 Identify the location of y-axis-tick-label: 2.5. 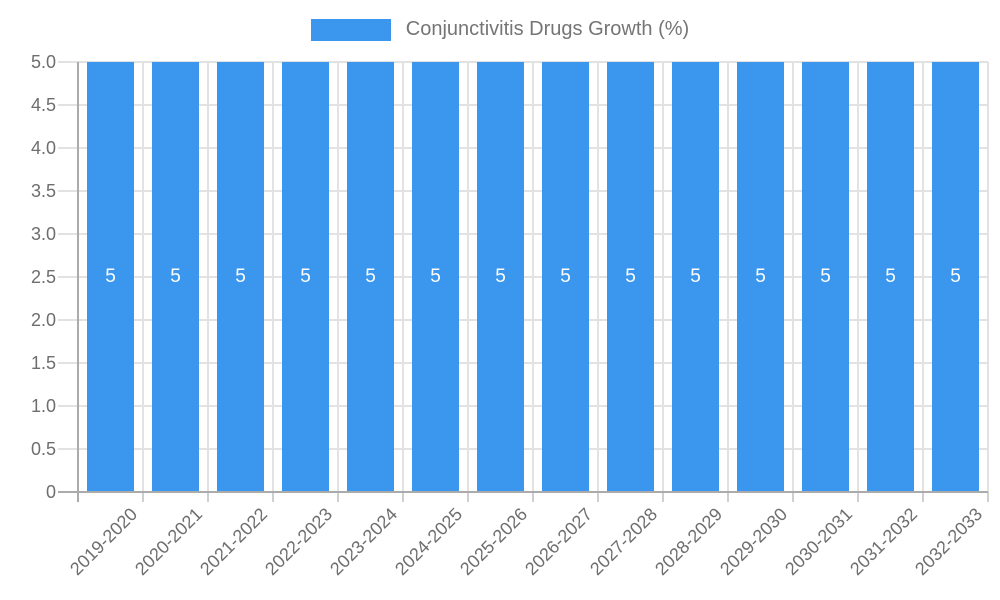
(43, 277).